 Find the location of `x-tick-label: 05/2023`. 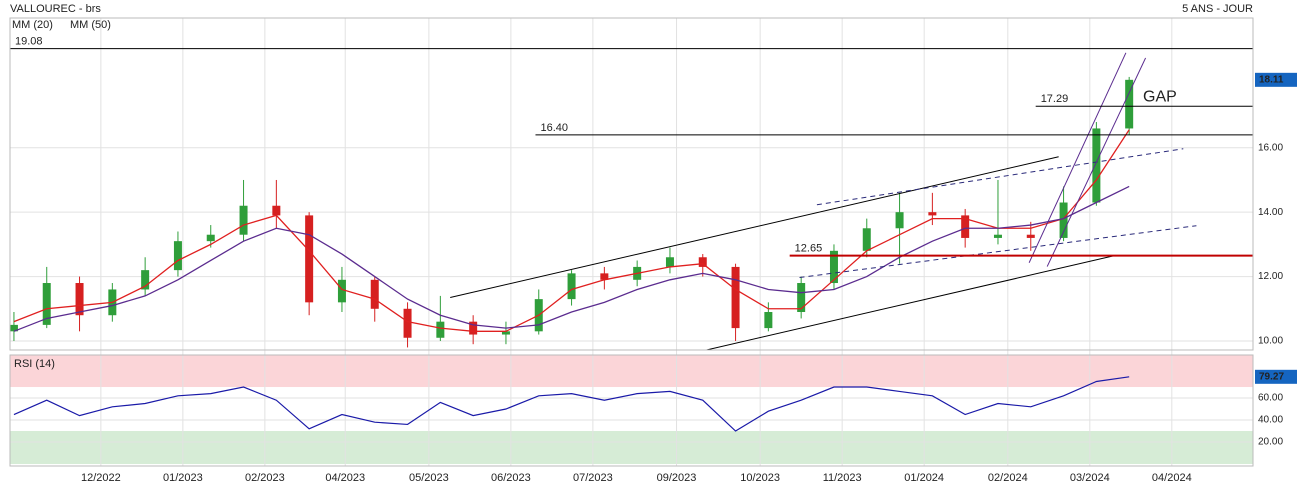

x-tick-label: 05/2023 is located at coordinates (429, 478).